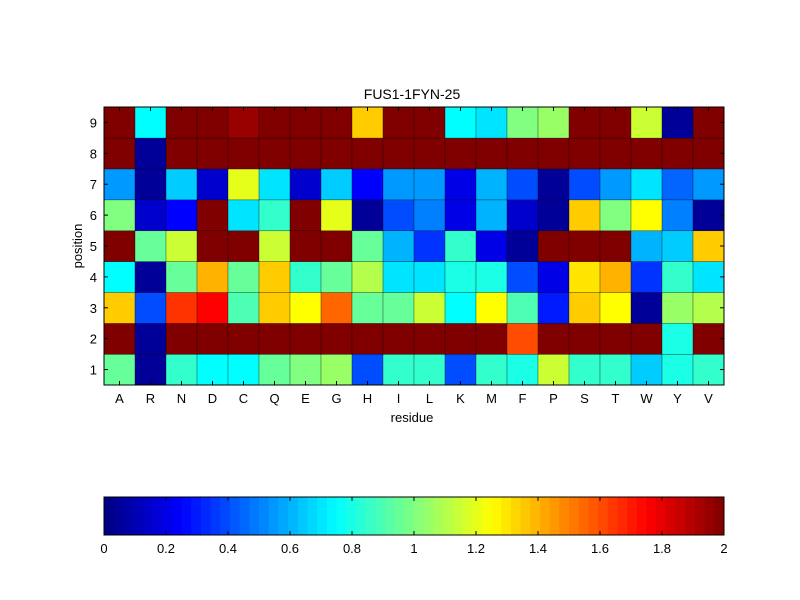 The image size is (800, 600). What do you see at coordinates (166, 548) in the screenshot?
I see `colorbar-tick-label: 0.2` at bounding box center [166, 548].